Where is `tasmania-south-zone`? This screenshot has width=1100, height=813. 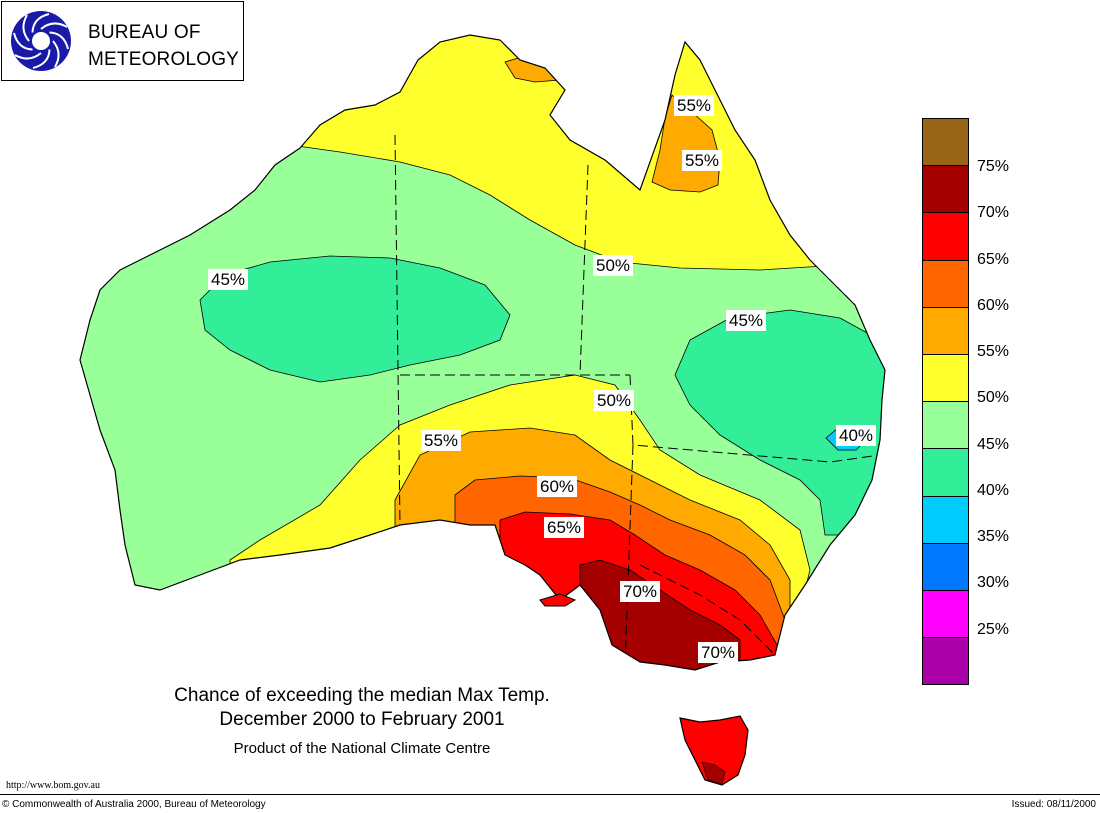
tasmania-south-zone is located at coordinates (713, 773).